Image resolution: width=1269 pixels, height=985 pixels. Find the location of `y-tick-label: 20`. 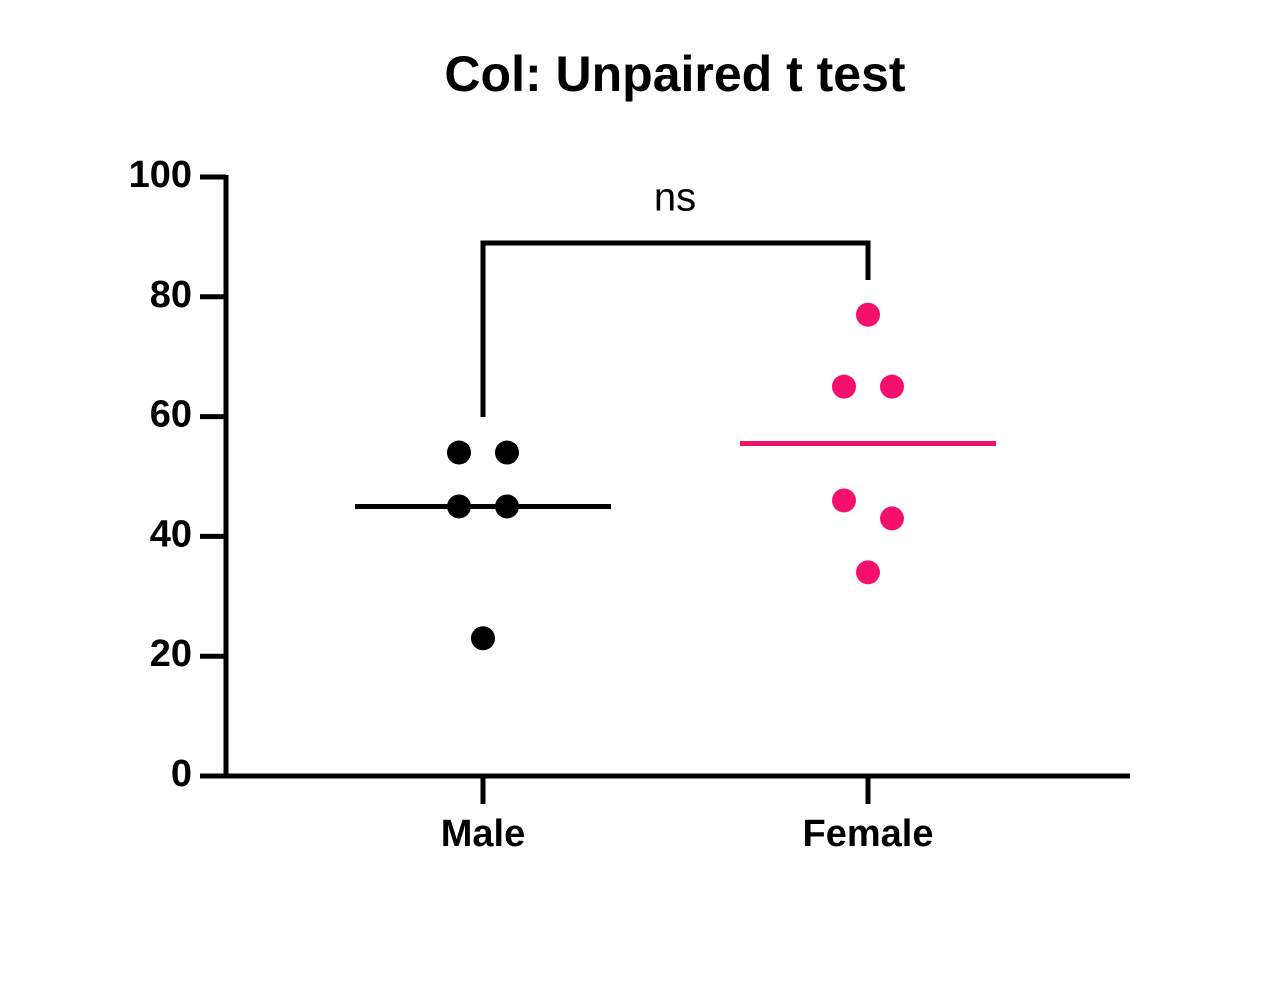

y-tick-label: 20 is located at coordinates (171, 654).